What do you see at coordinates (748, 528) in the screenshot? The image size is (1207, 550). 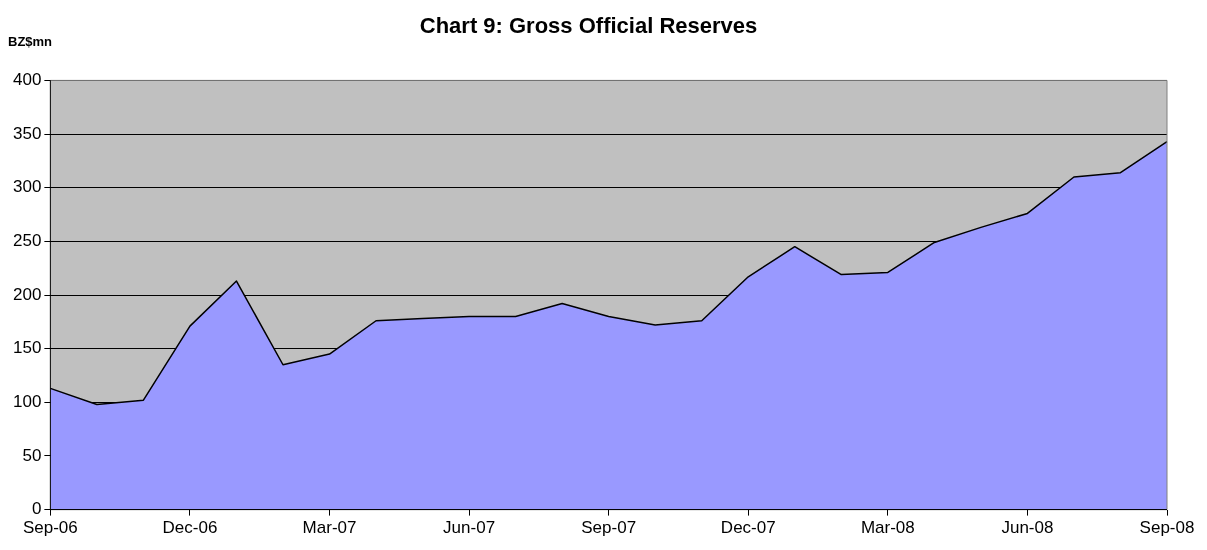 I see `x-tick-label: Dec-07` at bounding box center [748, 528].